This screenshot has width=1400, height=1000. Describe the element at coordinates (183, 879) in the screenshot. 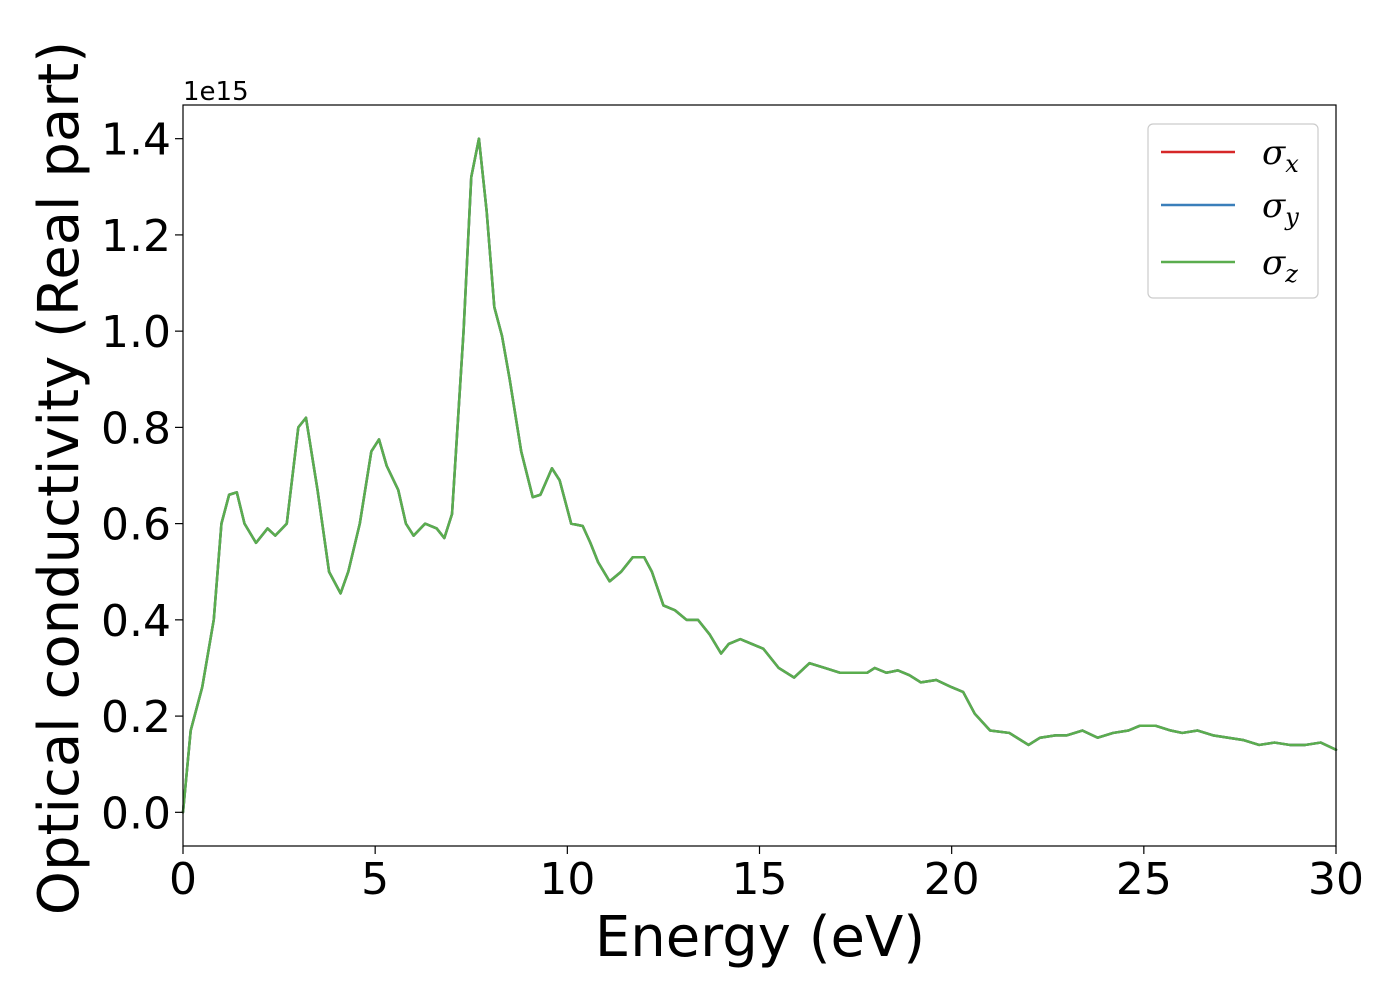

I see `x-tick-label: 0` at that location.